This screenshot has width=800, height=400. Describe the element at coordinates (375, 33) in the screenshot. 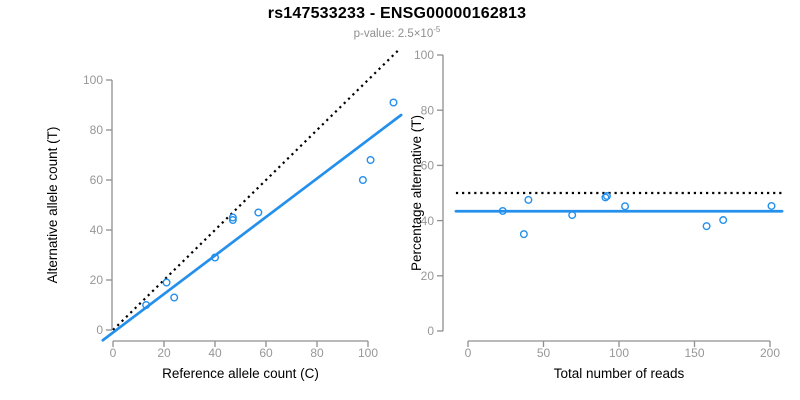

I see `pvalue-label: p-value:` at that location.